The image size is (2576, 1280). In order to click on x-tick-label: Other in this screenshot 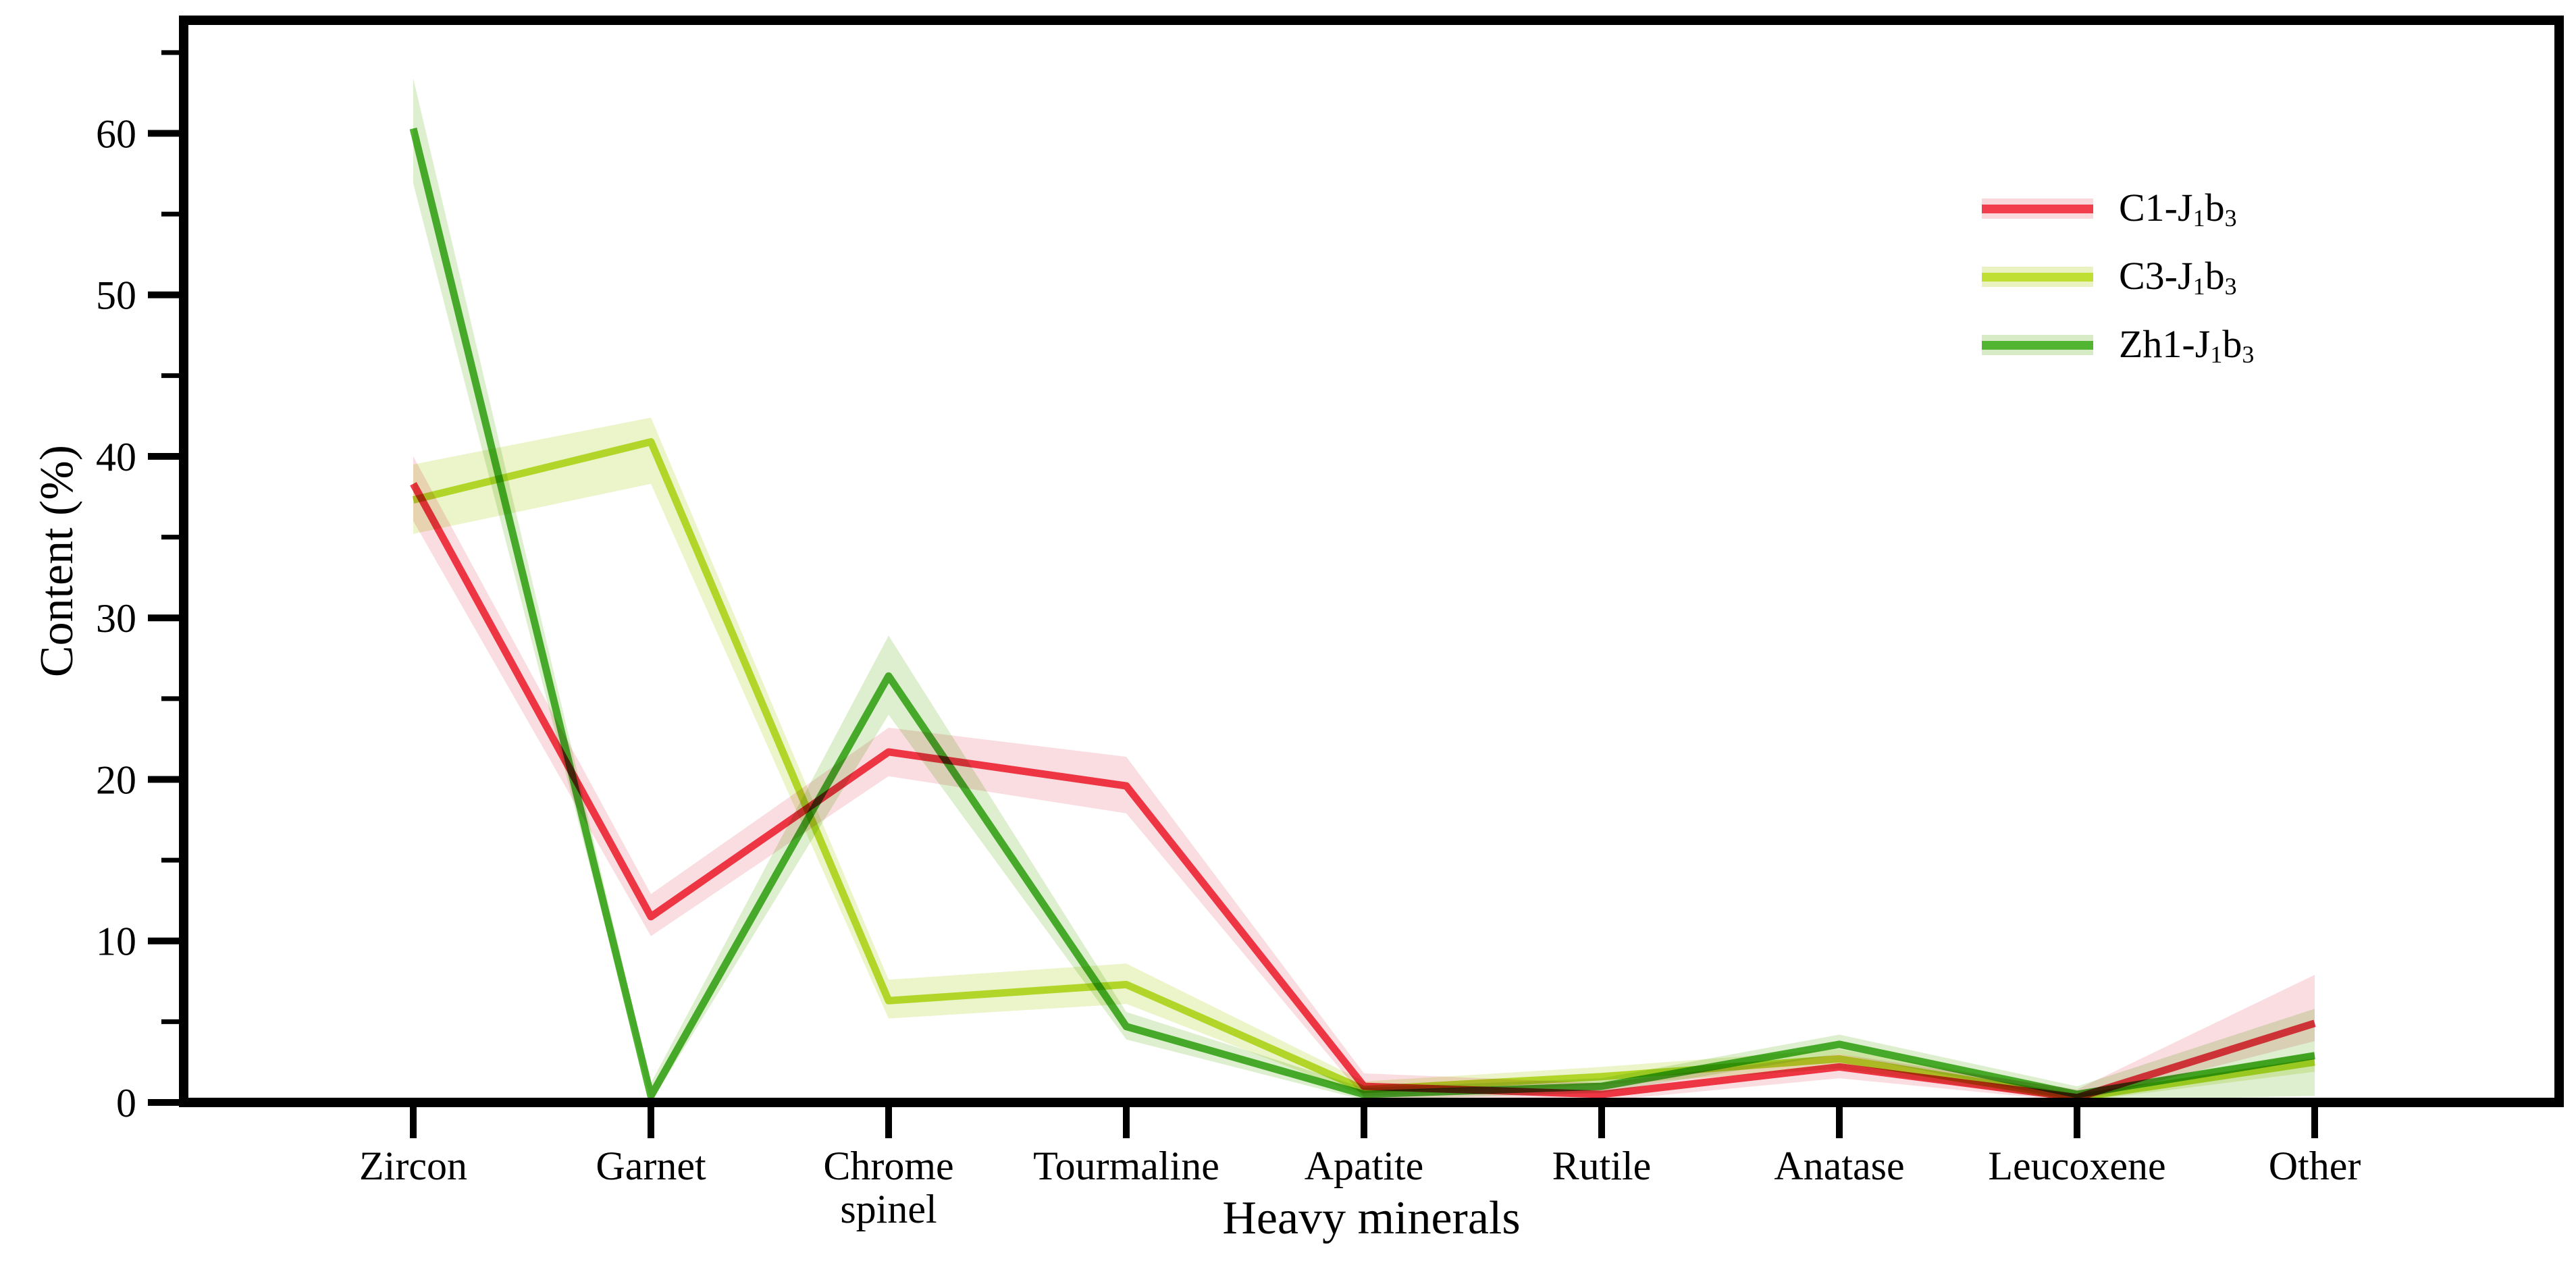, I will do `click(2315, 1166)`.